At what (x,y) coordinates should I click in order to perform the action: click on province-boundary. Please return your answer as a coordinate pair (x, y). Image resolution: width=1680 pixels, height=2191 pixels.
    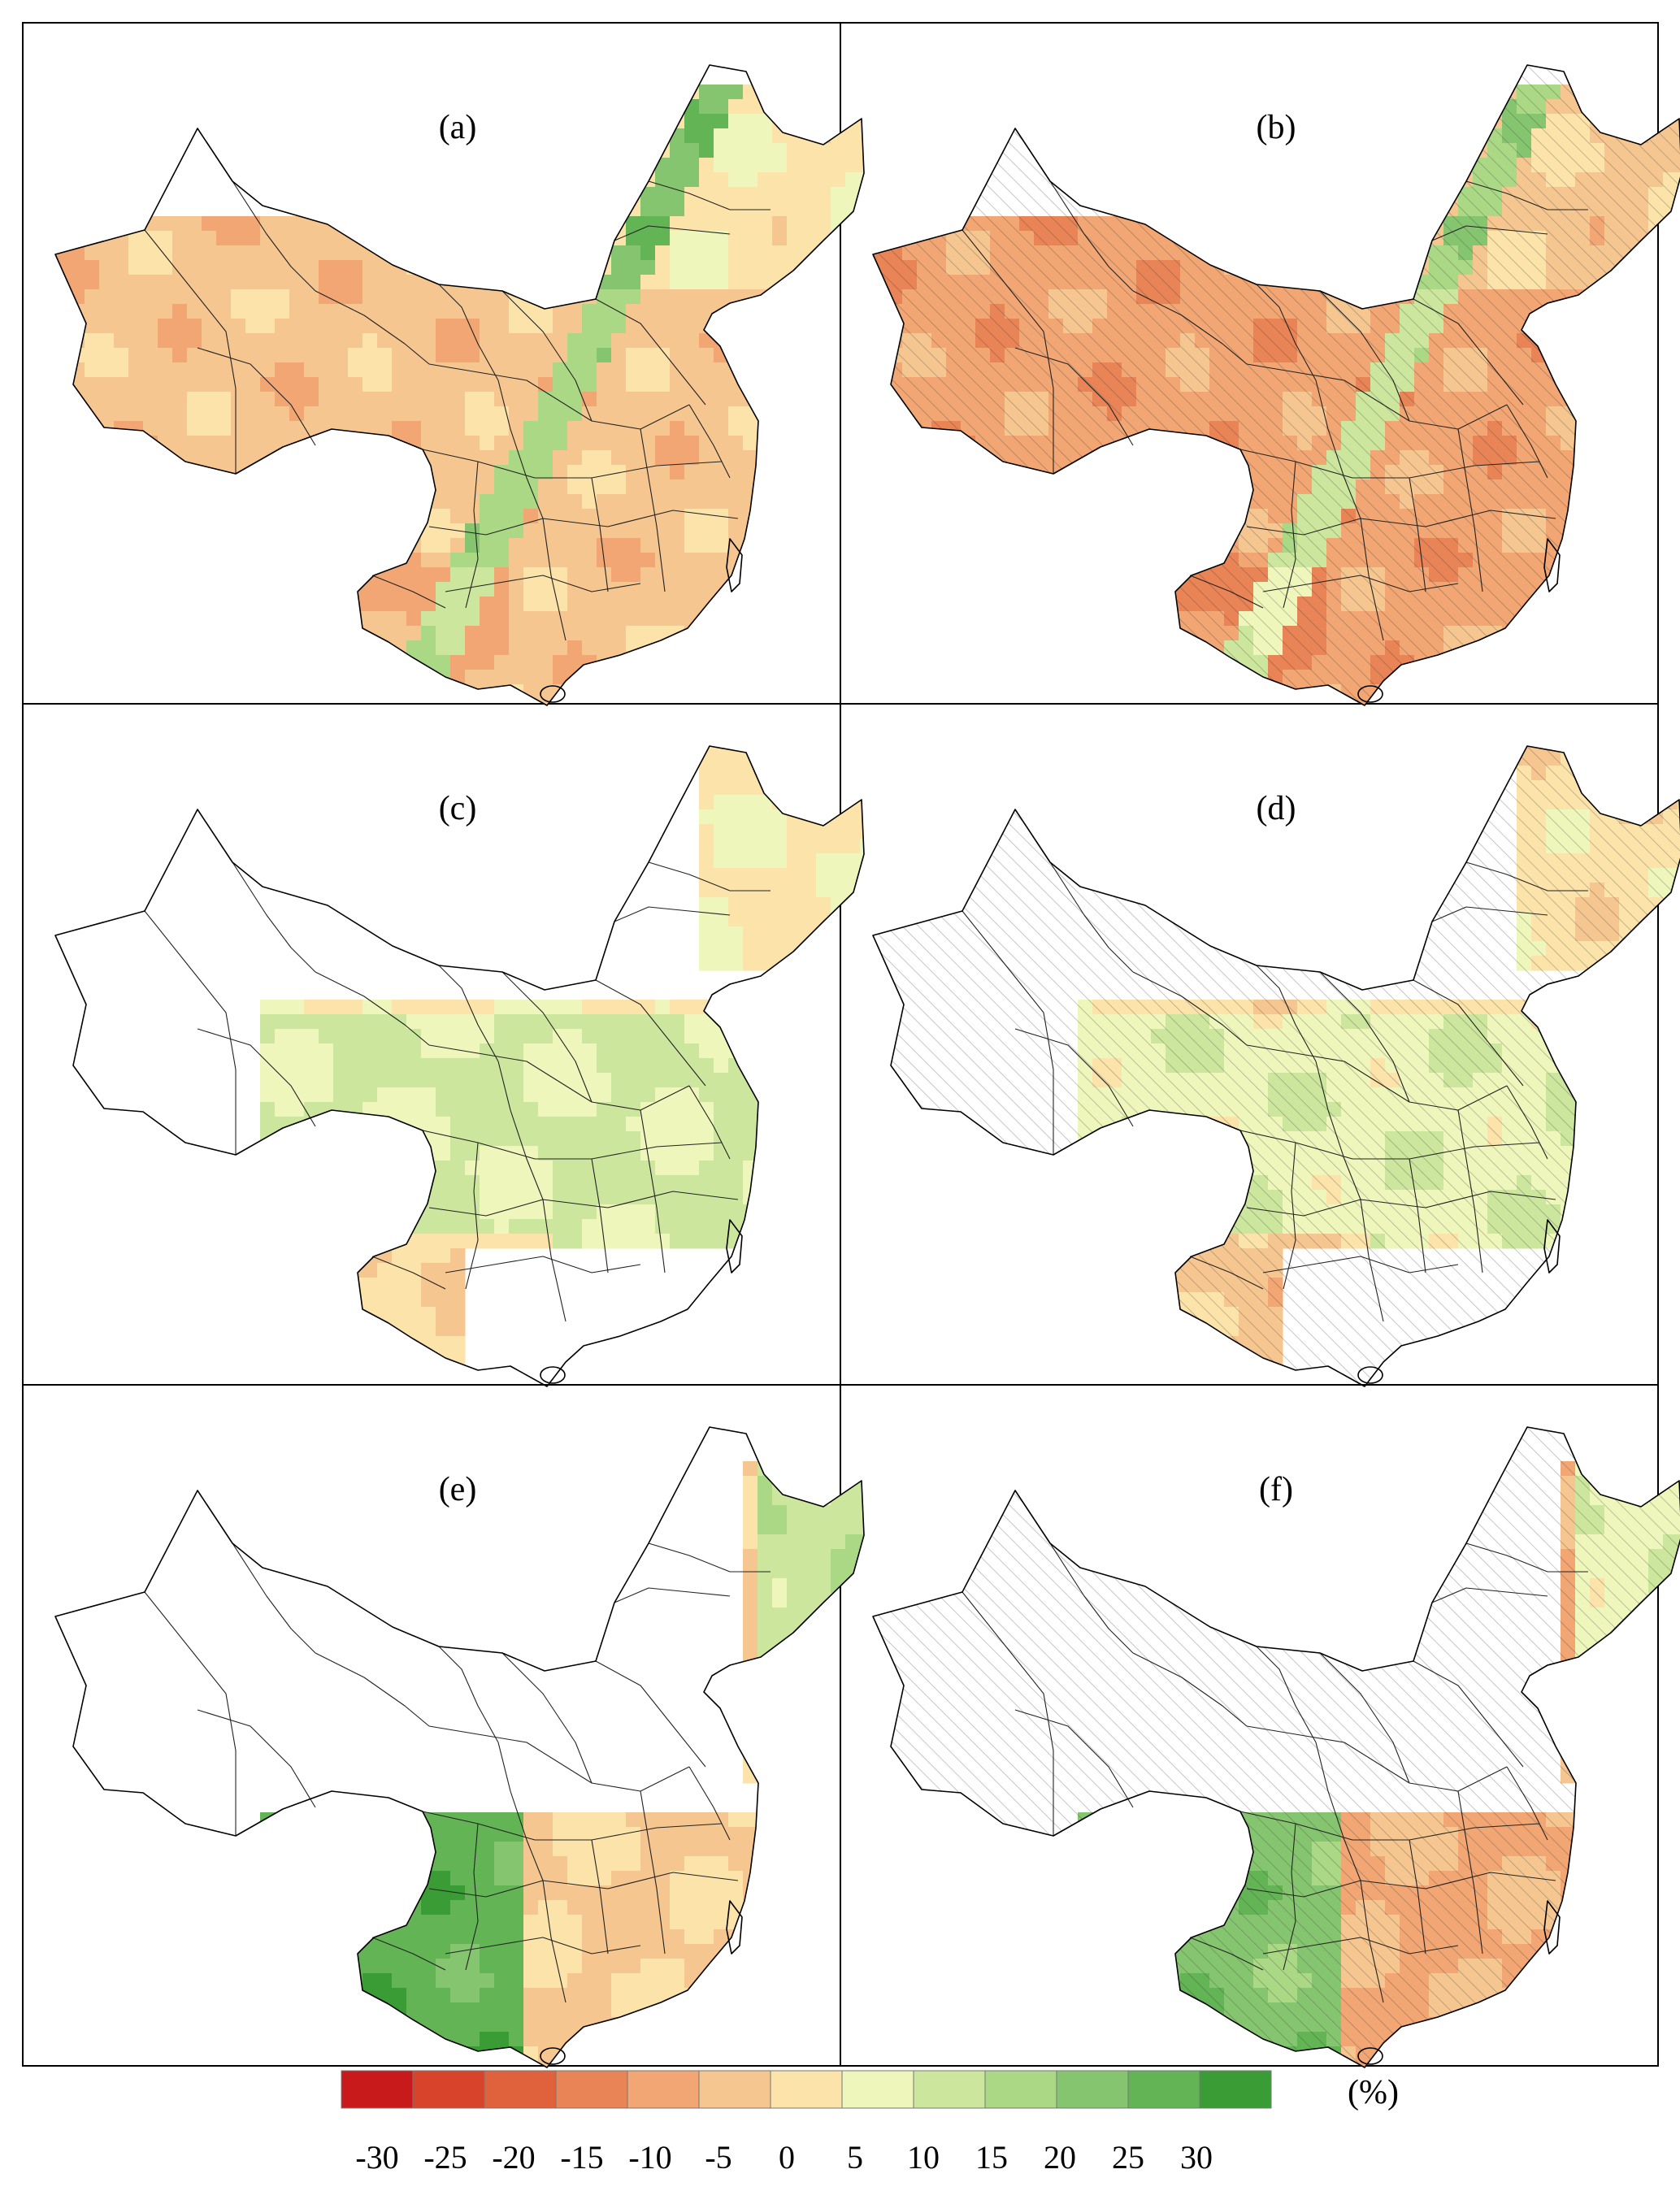
    Looking at the image, I should click on (1417, 534).